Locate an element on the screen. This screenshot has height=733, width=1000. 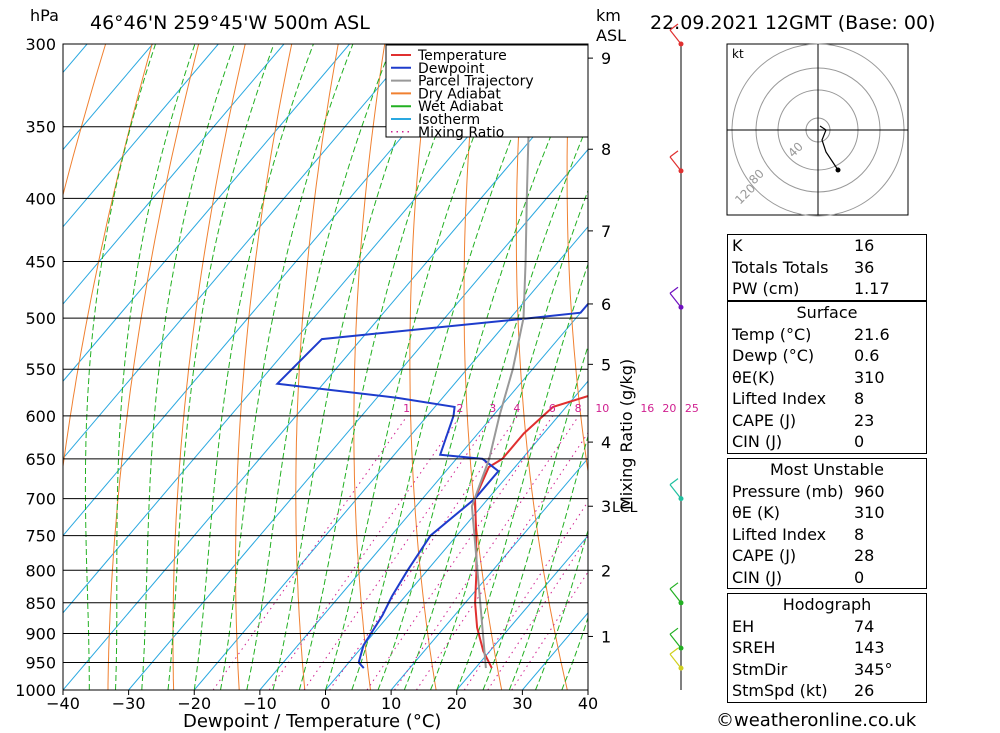
km-label: 7 is located at coordinates (606, 231).